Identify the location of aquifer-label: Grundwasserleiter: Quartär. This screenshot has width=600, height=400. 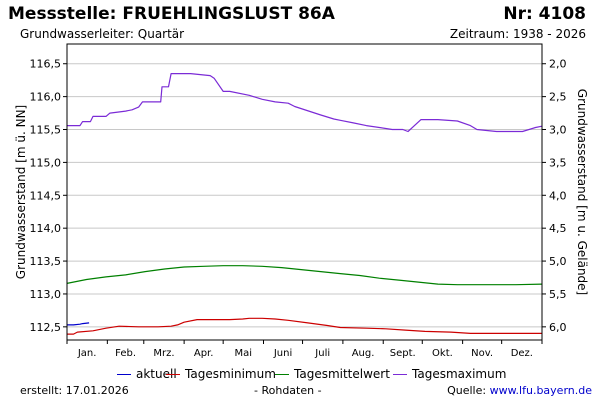
(102, 34).